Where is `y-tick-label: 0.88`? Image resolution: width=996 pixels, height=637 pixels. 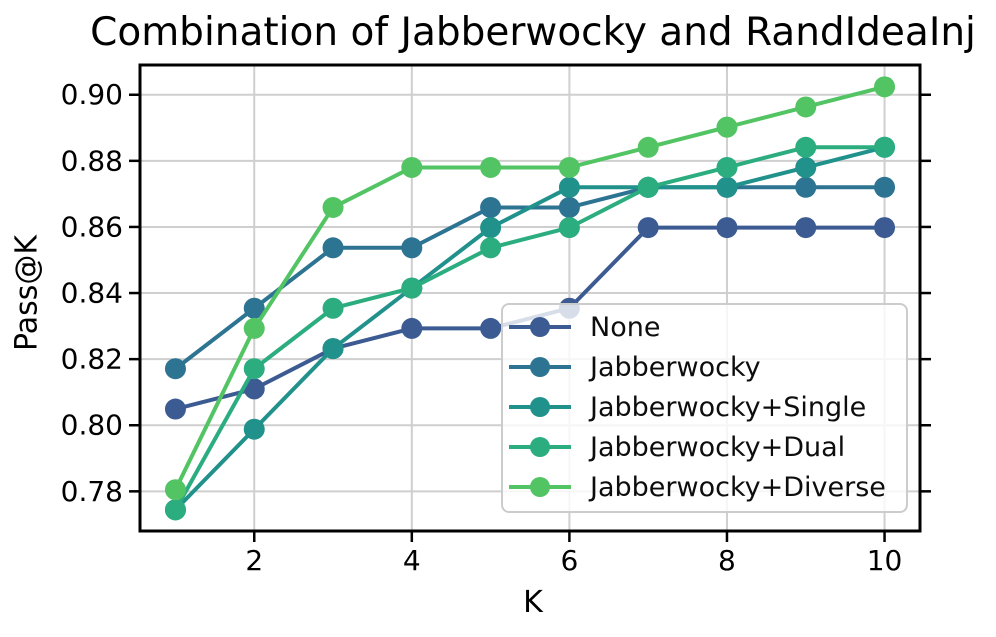 y-tick-label: 0.88 is located at coordinates (92, 160).